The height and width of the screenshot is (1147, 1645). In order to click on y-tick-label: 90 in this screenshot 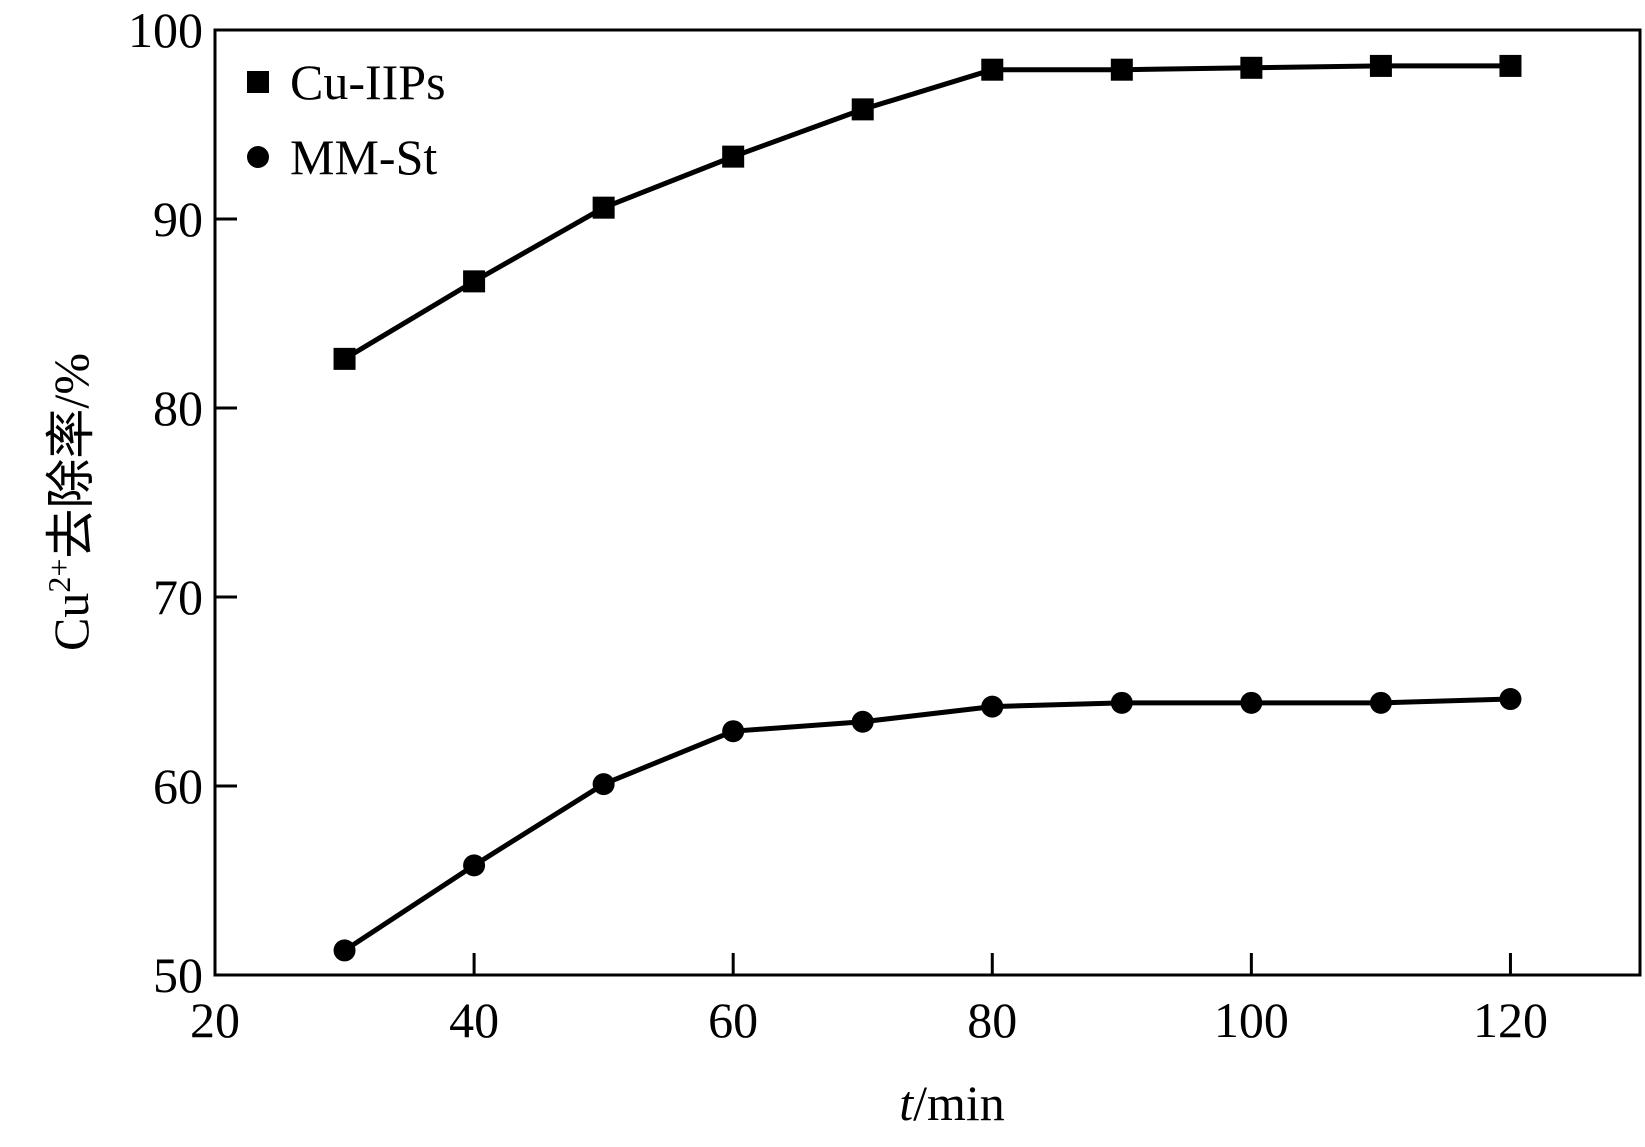, I will do `click(178, 219)`.